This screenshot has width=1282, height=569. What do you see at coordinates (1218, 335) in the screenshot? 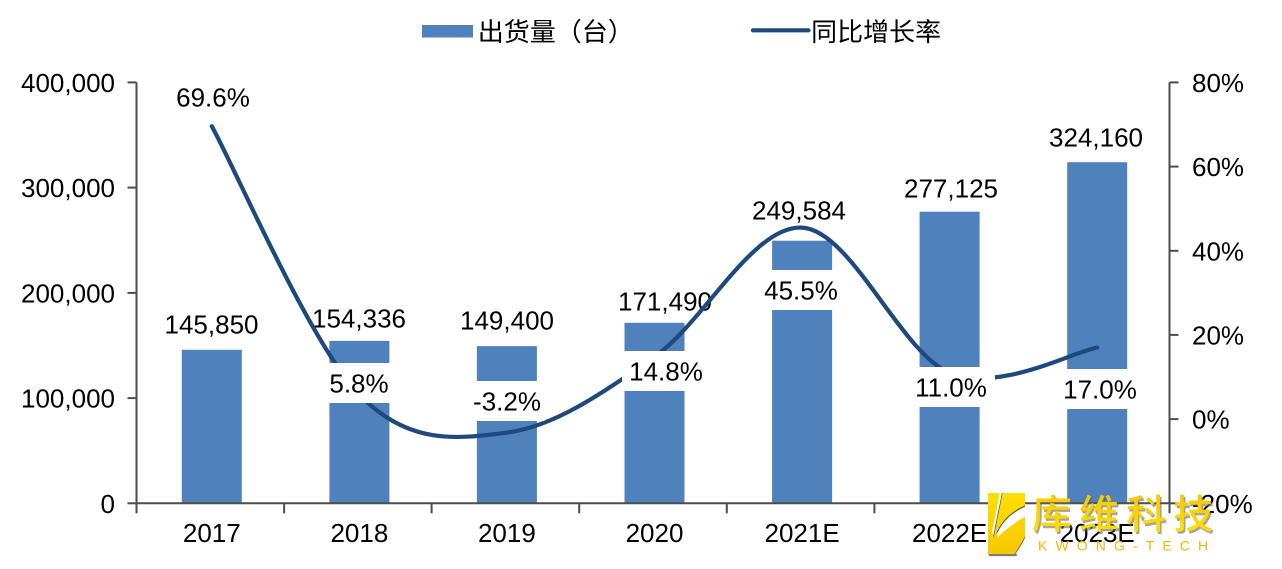
I see `svg-text: 20%` at bounding box center [1218, 335].